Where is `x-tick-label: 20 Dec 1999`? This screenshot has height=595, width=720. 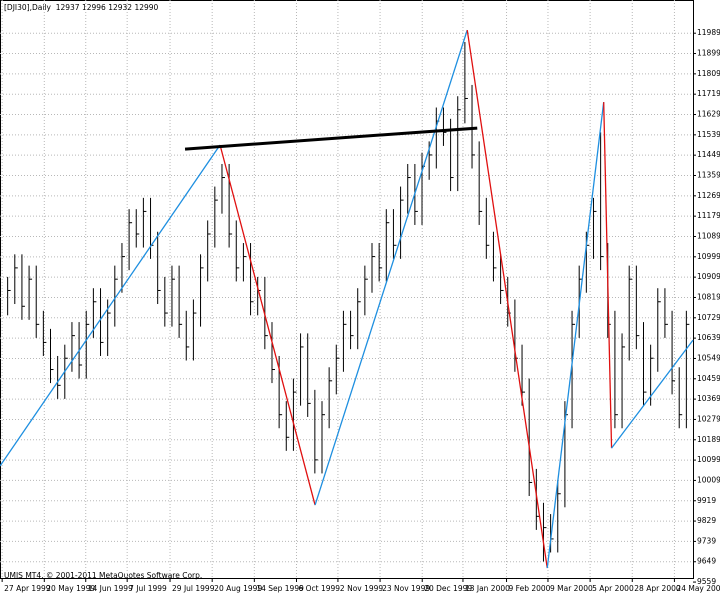
x-tick-label: 20 Dec 1999 is located at coordinates (448, 588).